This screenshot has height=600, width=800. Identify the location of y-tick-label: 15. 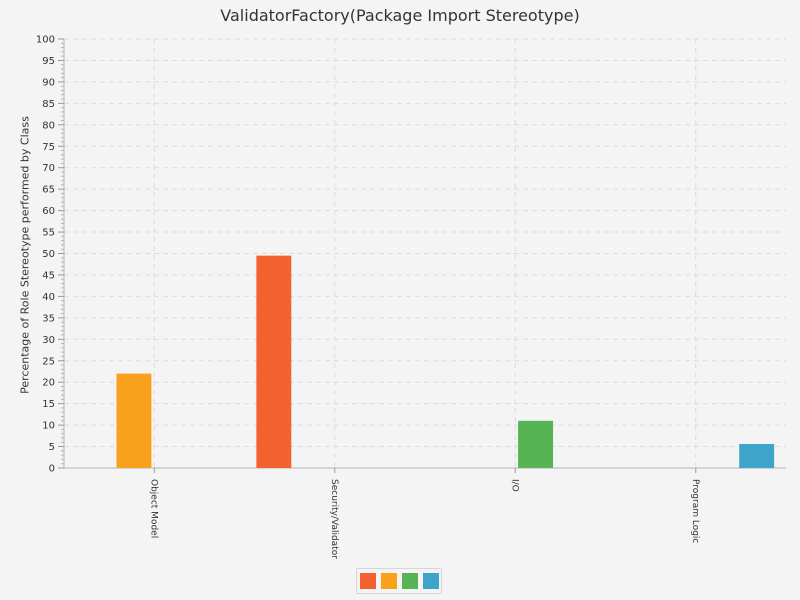
(48, 404).